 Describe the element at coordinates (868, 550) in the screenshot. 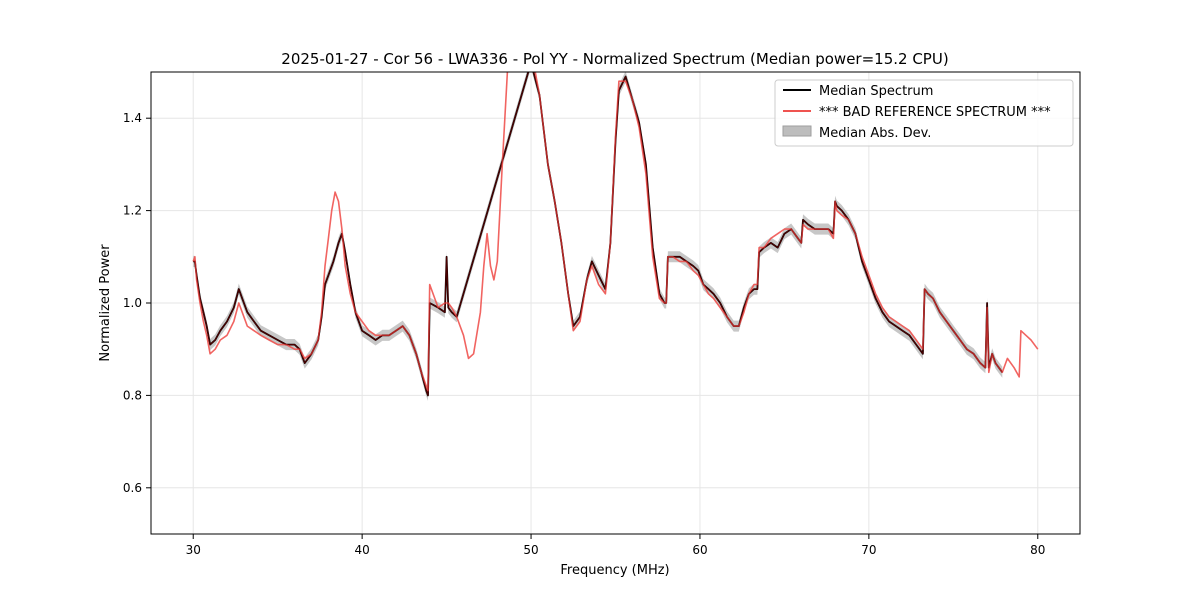

I see `x-tick-label: 70` at that location.